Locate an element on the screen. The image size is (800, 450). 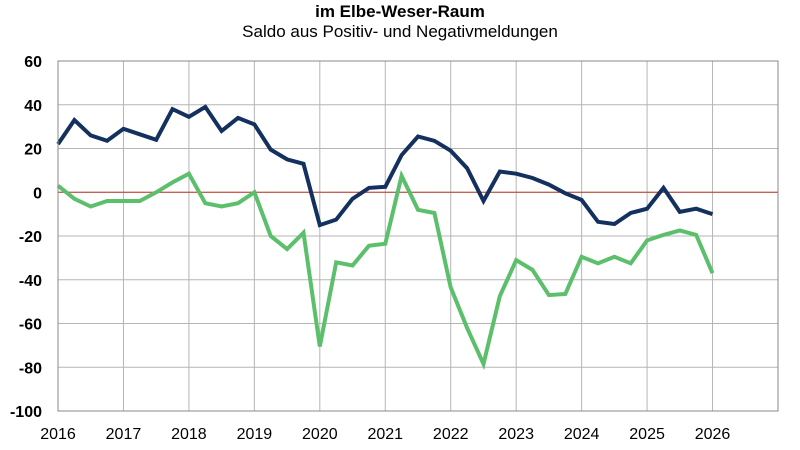
chart-title: im Elbe-Weser-Raum is located at coordinates (400, 11).